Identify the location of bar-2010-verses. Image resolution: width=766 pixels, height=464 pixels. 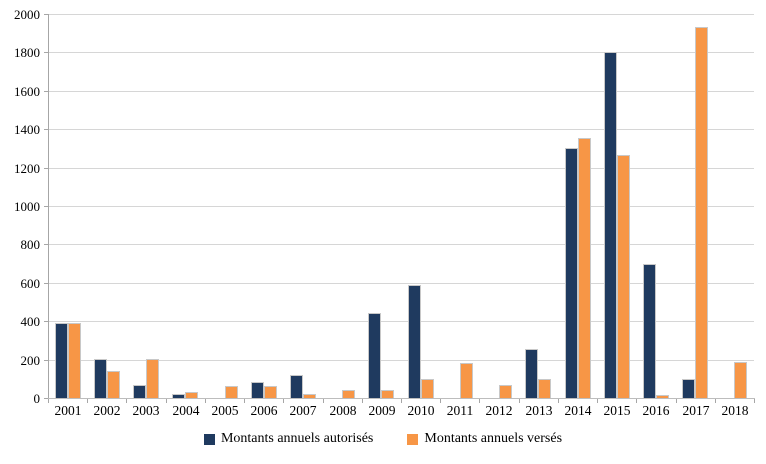
(427, 388).